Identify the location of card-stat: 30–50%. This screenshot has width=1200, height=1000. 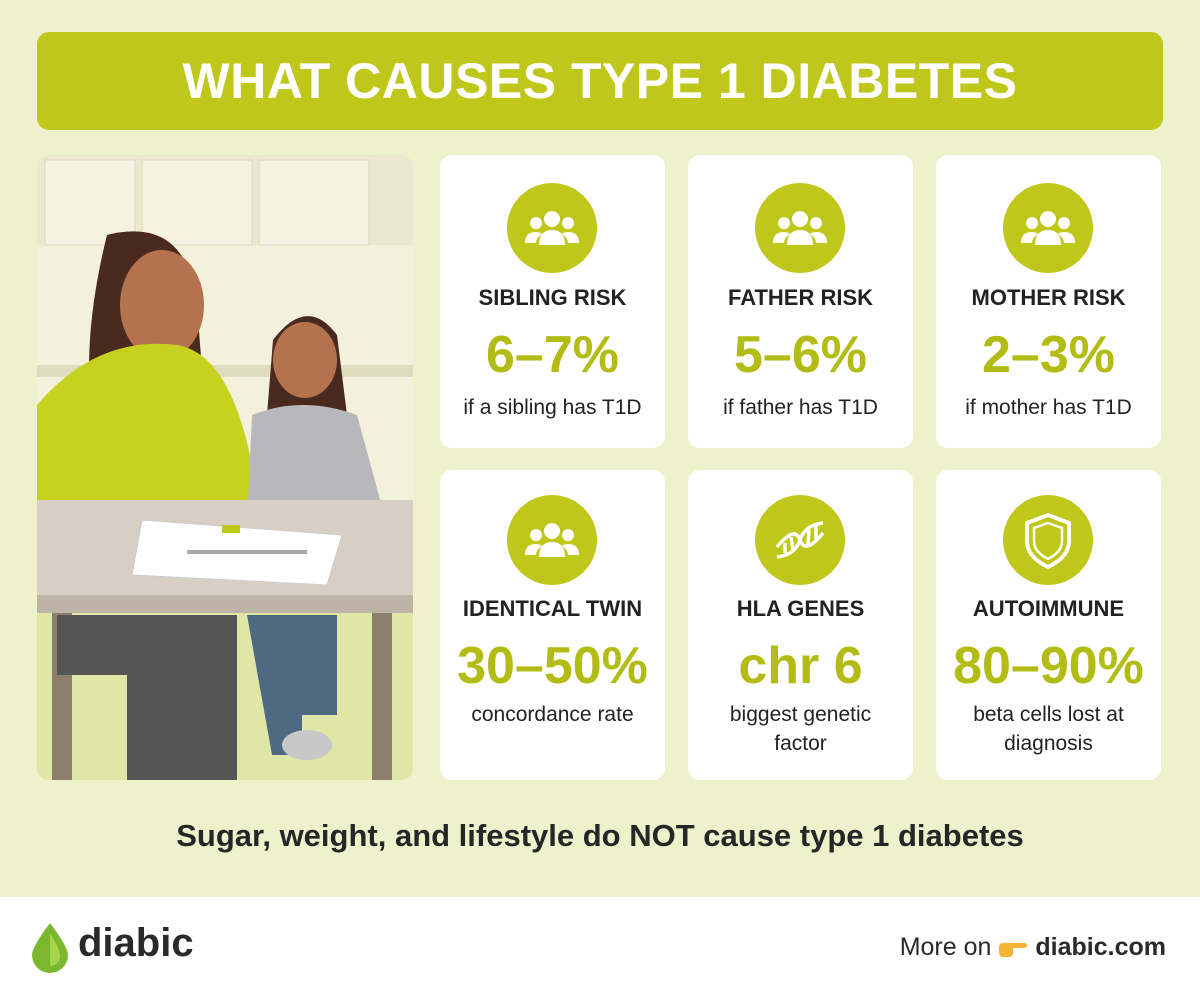
(552, 666).